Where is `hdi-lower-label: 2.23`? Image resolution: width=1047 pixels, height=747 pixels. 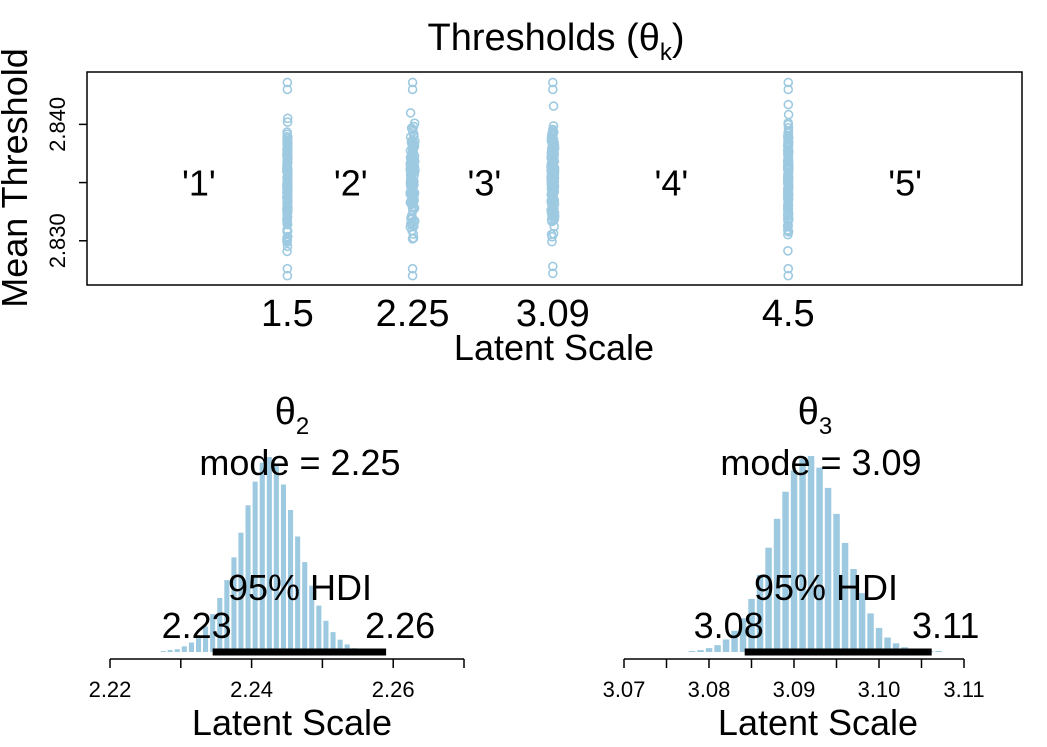
hdi-lower-label: 2.23 is located at coordinates (197, 625).